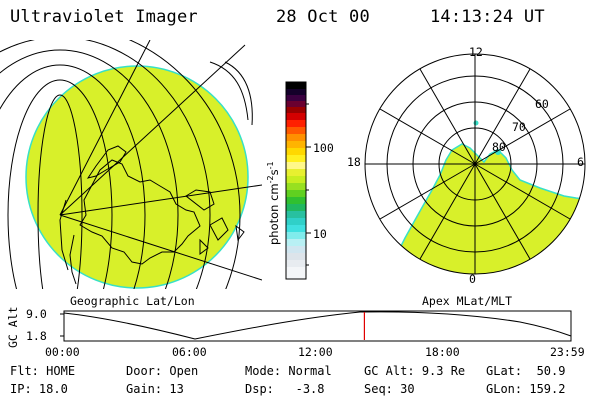 This screenshot has height=400, width=600. What do you see at coordinates (580, 162) in the screenshot?
I see `mlt-label-6: 6` at bounding box center [580, 162].